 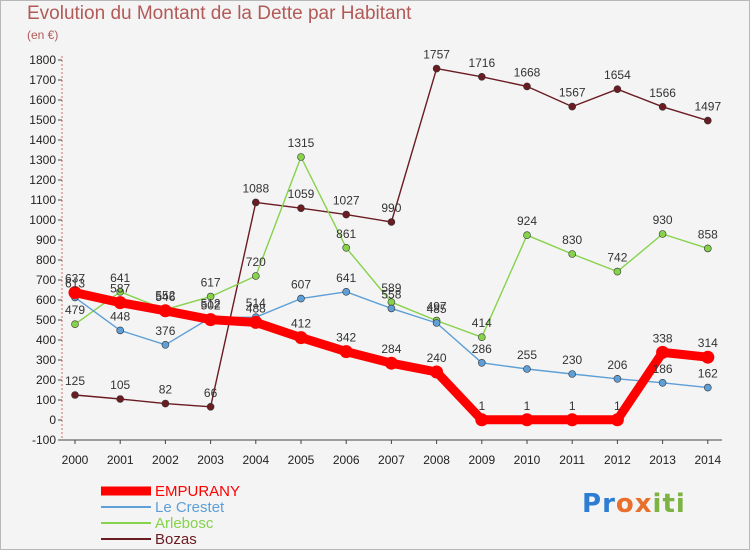 I want to click on data-label-empurany: 587, so click(x=120, y=289).